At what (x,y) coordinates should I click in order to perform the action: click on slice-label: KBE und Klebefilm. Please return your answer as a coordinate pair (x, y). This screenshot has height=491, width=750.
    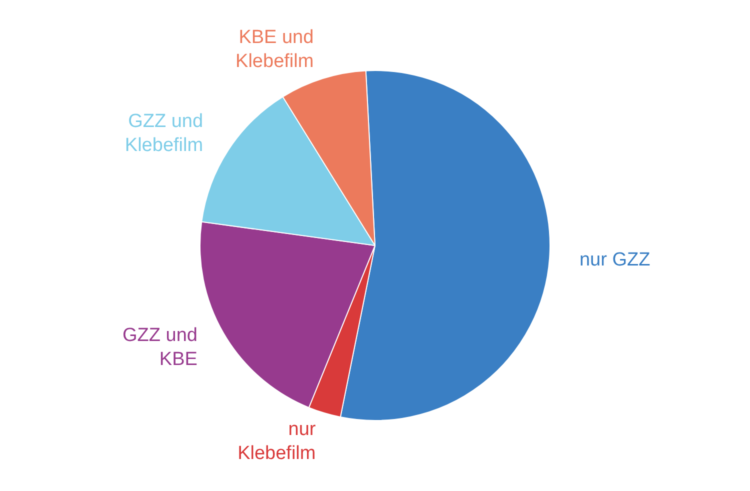
    Looking at the image, I should click on (275, 49).